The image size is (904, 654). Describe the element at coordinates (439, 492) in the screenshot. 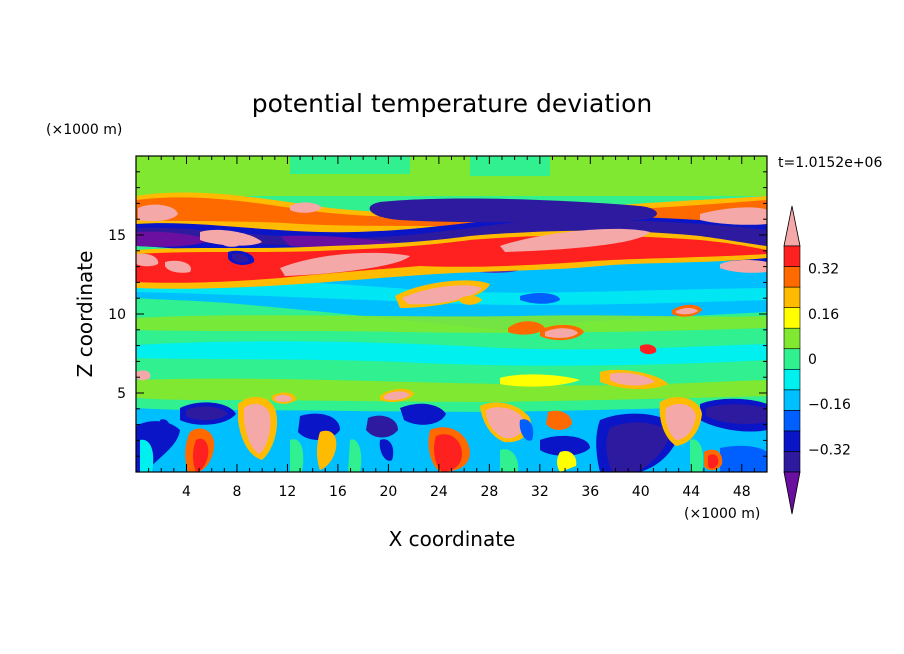

I see `x-tick-label: 24` at that location.